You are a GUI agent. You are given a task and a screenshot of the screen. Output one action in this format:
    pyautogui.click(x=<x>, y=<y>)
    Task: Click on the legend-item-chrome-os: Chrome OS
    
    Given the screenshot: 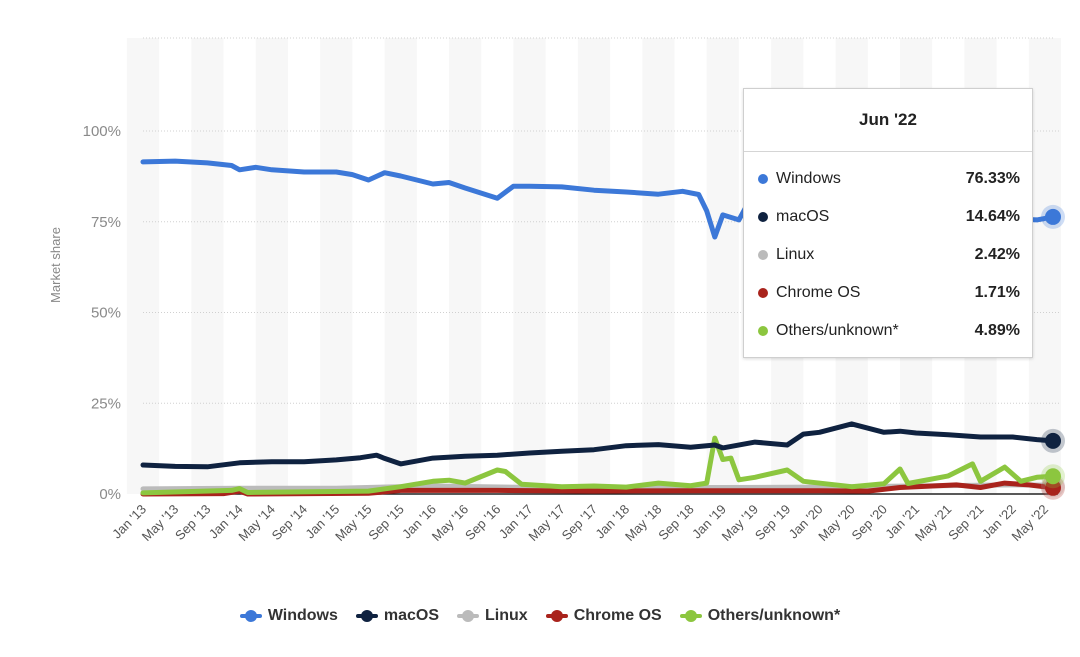 What is the action you would take?
    pyautogui.click(x=603, y=616)
    